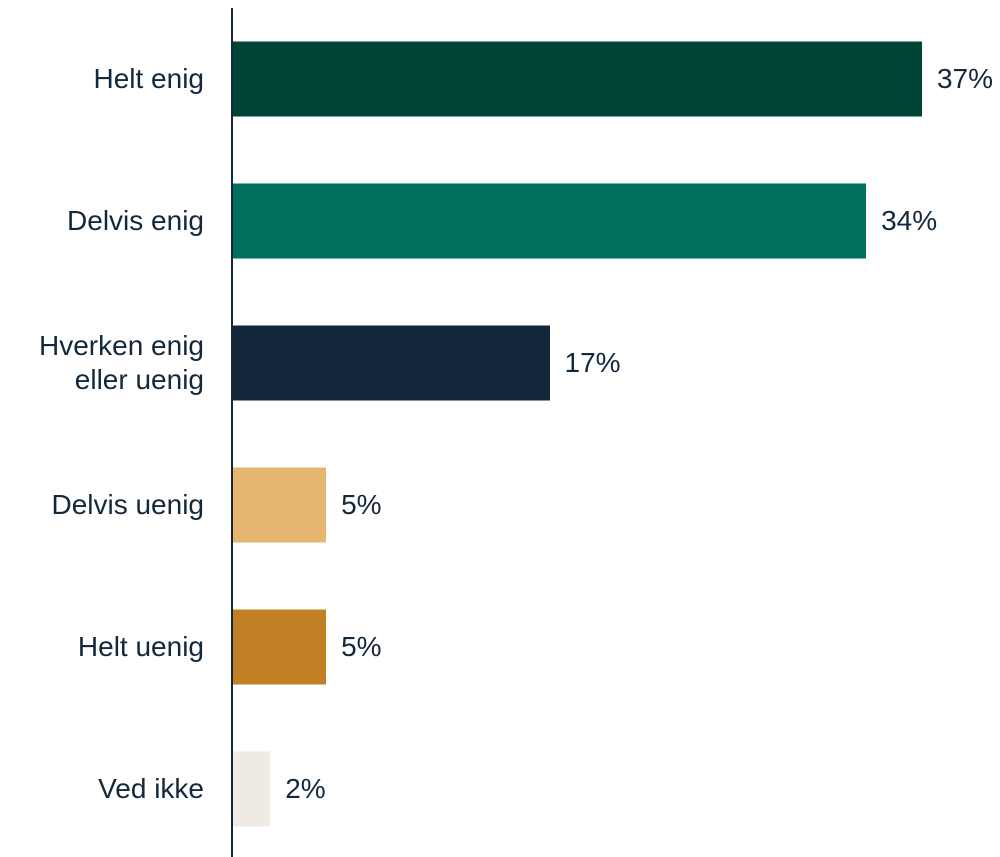  Describe the element at coordinates (964, 78) in the screenshot. I see `data-label: 37%` at that location.